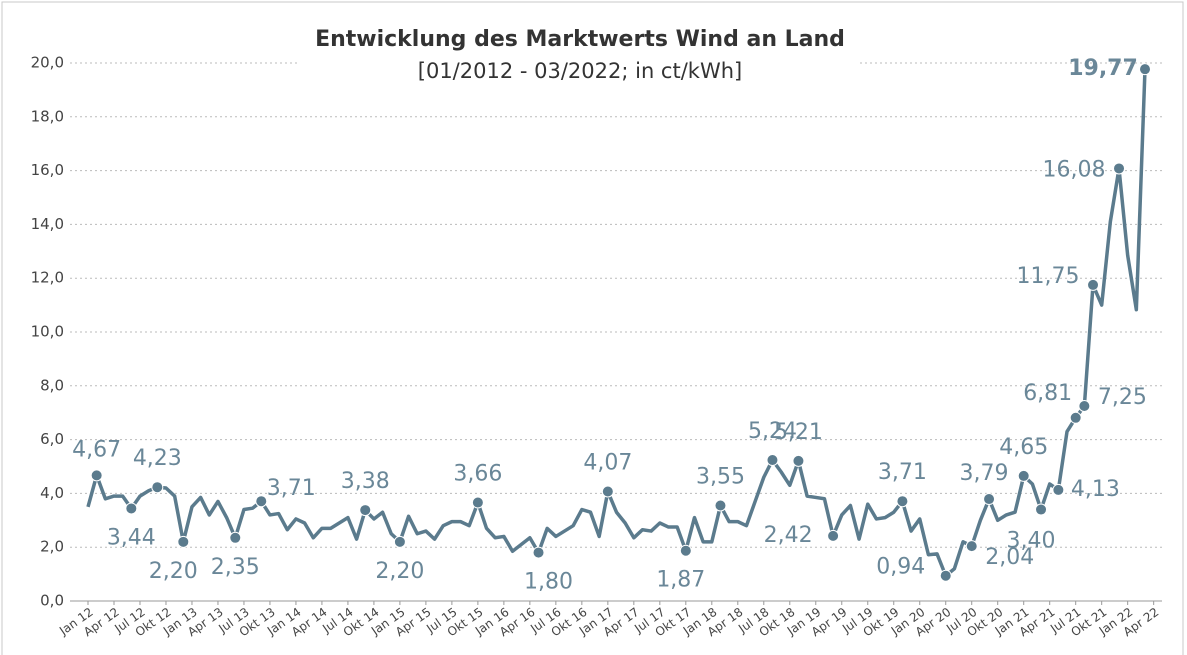 The image size is (1187, 655). I want to click on y-tick-label: 20,0, so click(47, 63).